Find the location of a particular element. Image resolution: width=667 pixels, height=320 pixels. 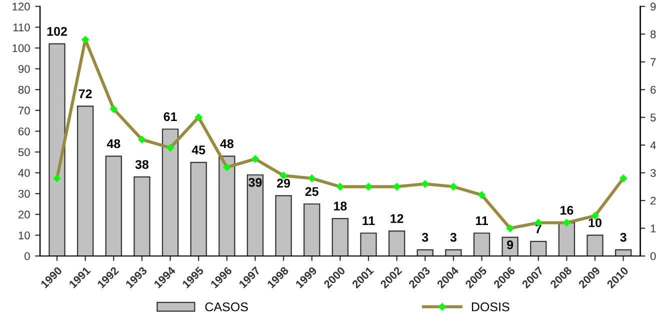

data-label: 72 is located at coordinates (85, 93).